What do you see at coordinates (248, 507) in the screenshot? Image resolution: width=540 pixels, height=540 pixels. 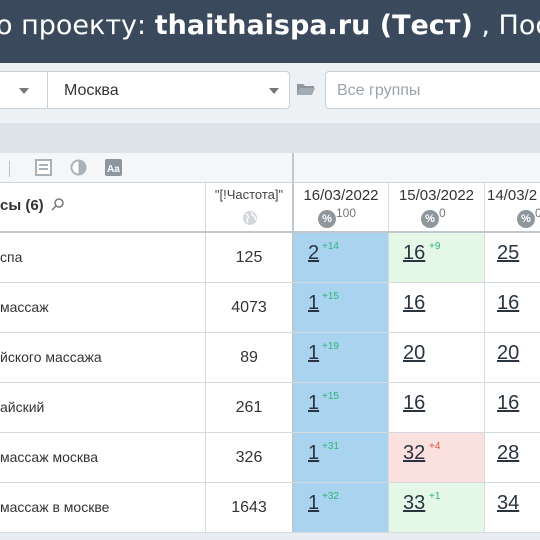 I see `frequency-cell: 1643` at bounding box center [248, 507].